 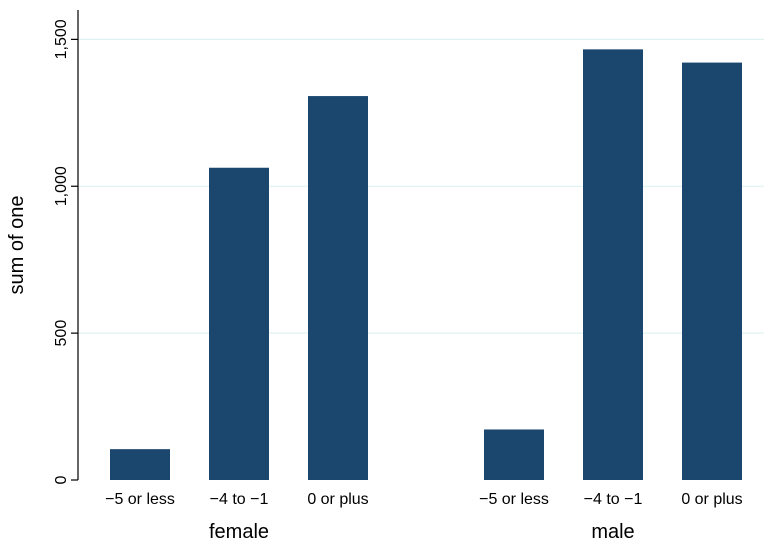 What do you see at coordinates (61, 333) in the screenshot?
I see `y-tick-label: 500` at bounding box center [61, 333].